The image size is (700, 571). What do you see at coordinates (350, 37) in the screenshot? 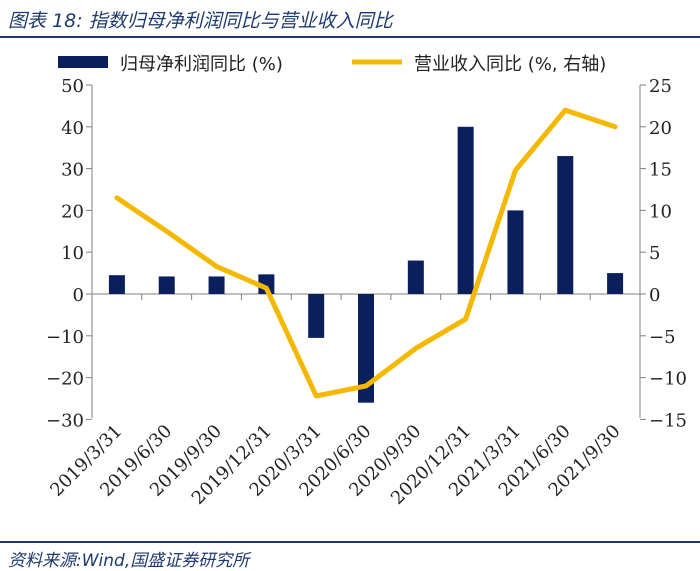
I see `header-divider` at bounding box center [350, 37].